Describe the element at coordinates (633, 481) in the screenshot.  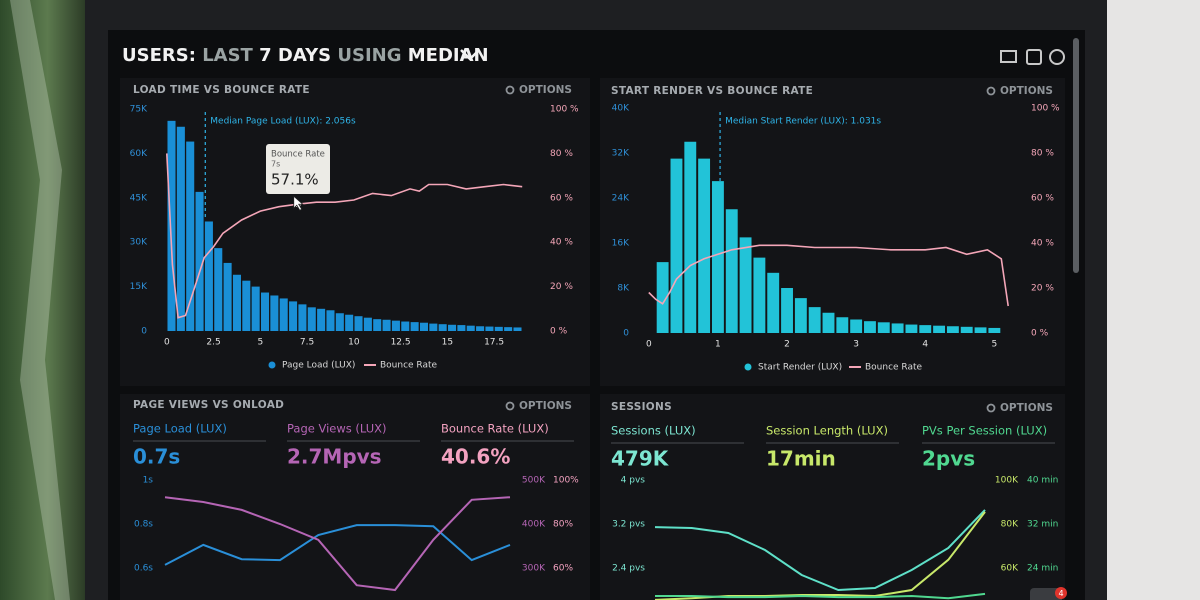
I see `y-tick-label: 4 pvs` at that location.